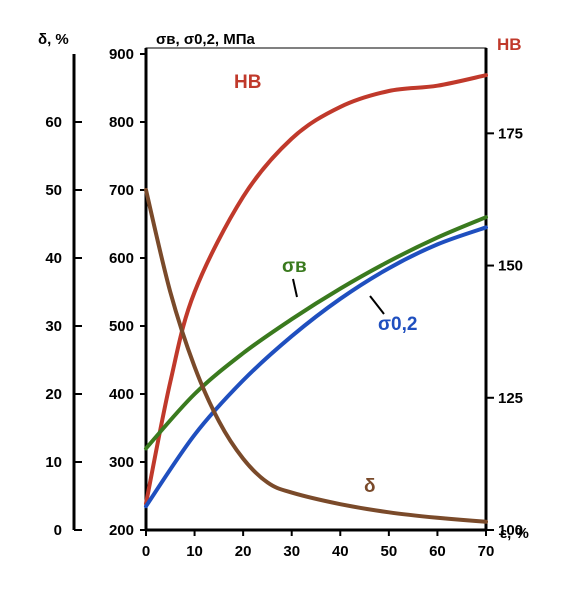  I want to click on leader-sigma-b, so click(295, 288).